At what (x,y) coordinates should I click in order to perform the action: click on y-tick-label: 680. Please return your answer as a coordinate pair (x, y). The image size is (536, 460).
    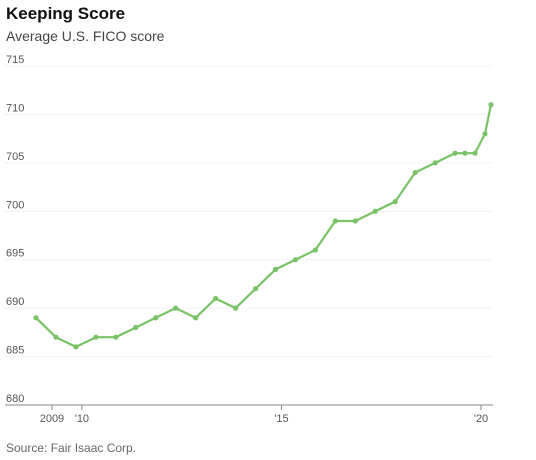
    Looking at the image, I should click on (15, 399).